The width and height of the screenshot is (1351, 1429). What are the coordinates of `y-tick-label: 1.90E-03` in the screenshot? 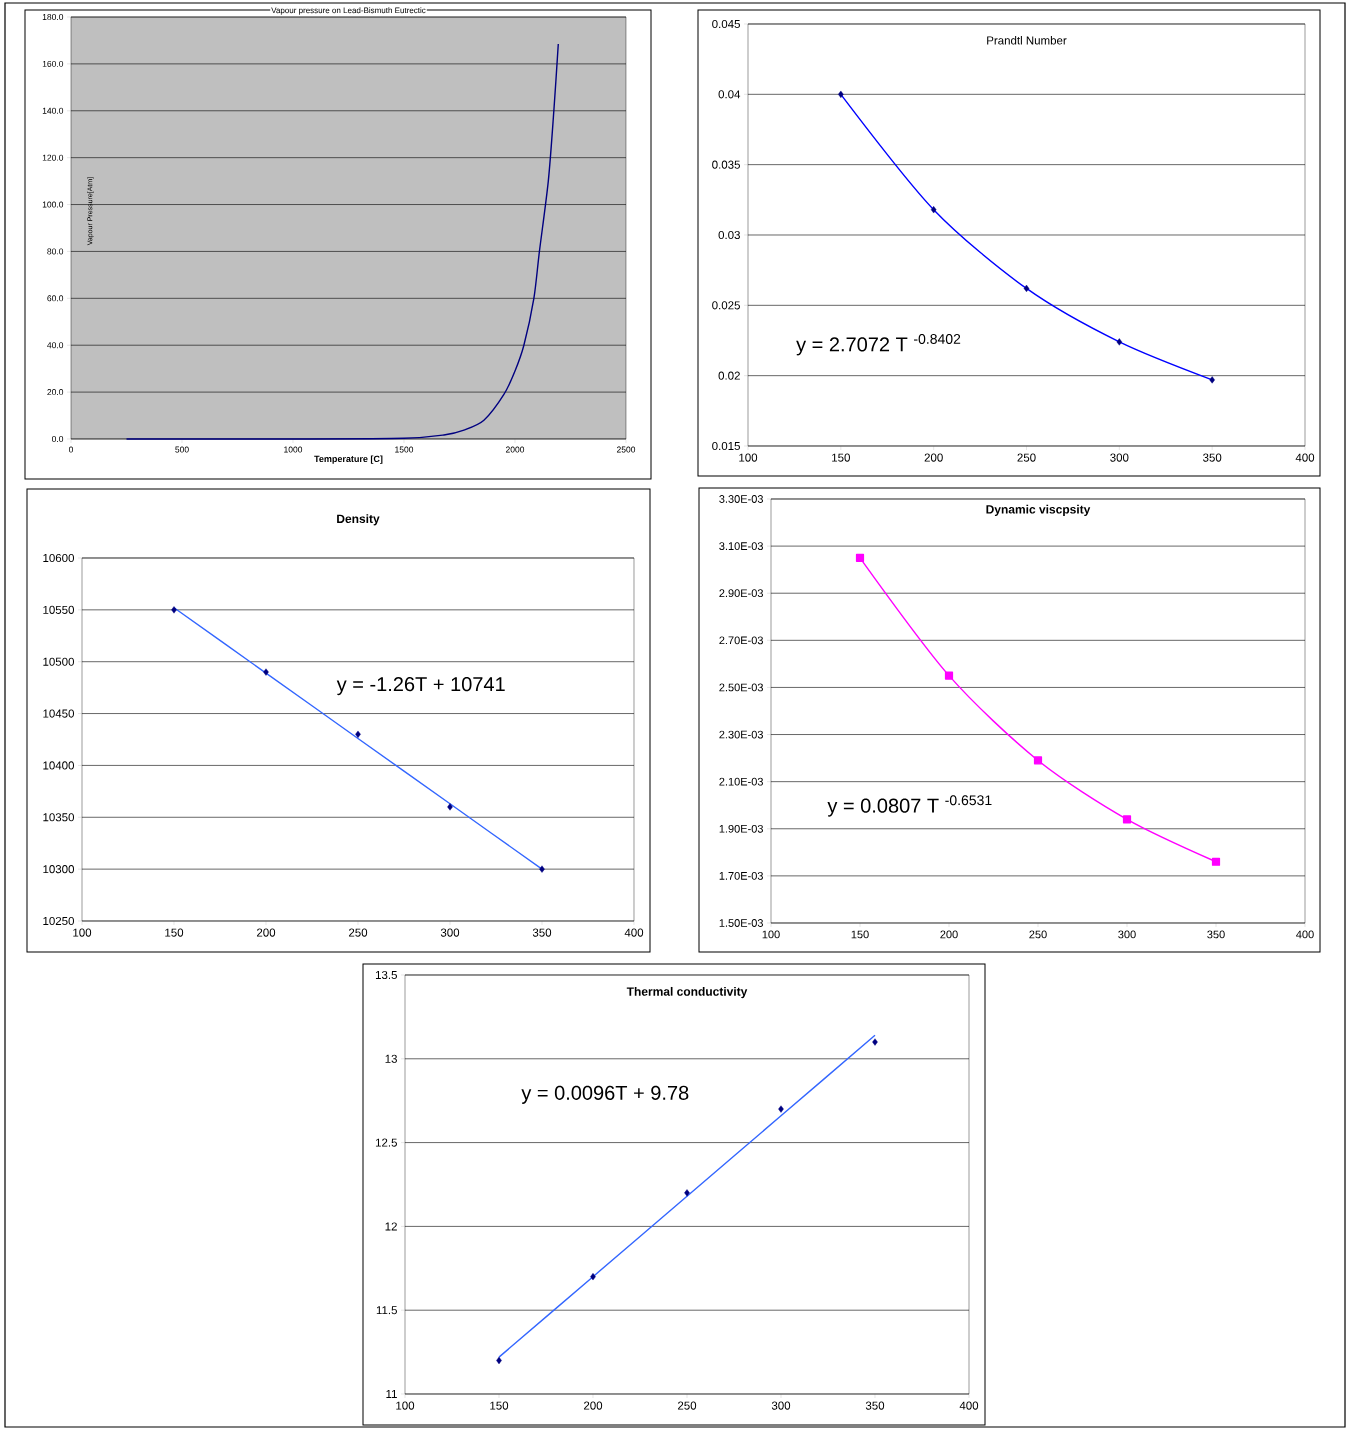 It's located at (741, 828).